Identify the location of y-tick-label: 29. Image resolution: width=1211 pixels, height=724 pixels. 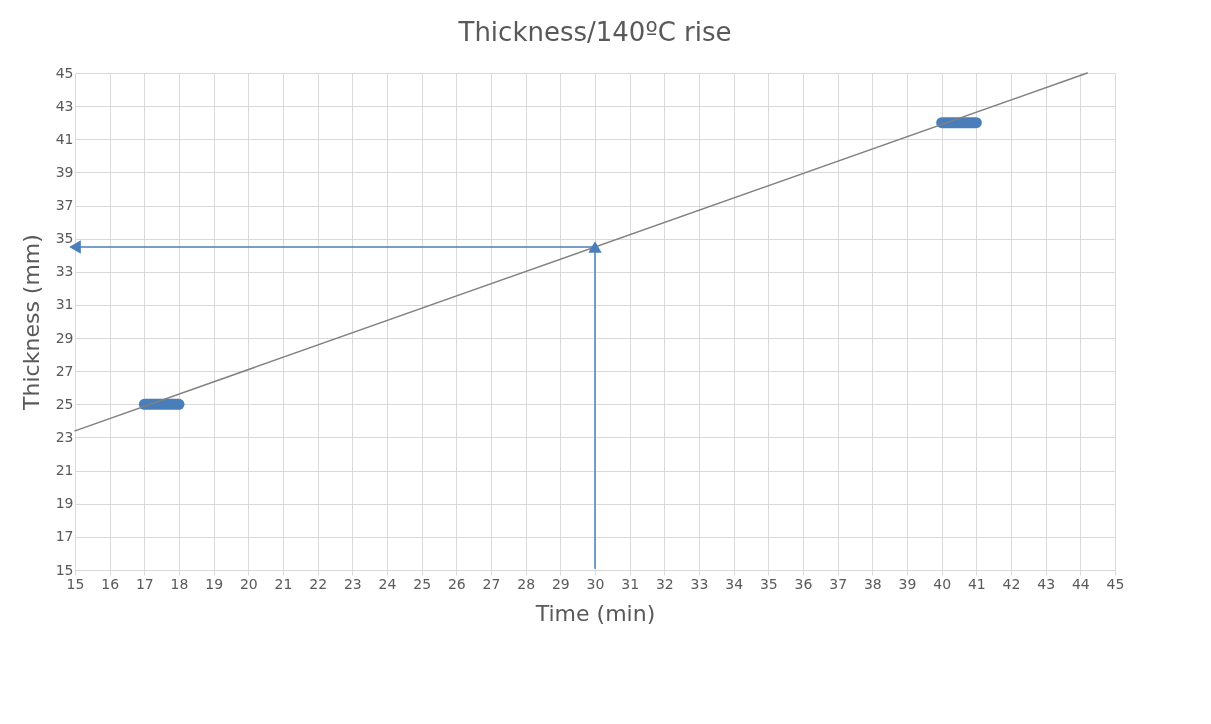
(64, 337).